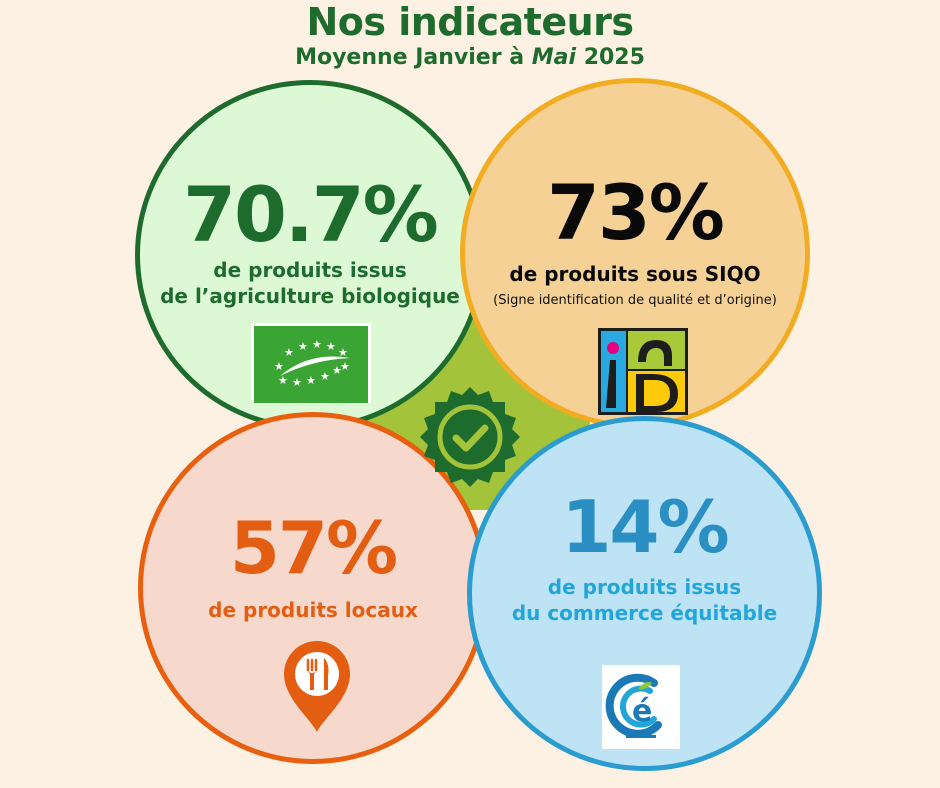  I want to click on checkmark-badge-icon, so click(470, 437).